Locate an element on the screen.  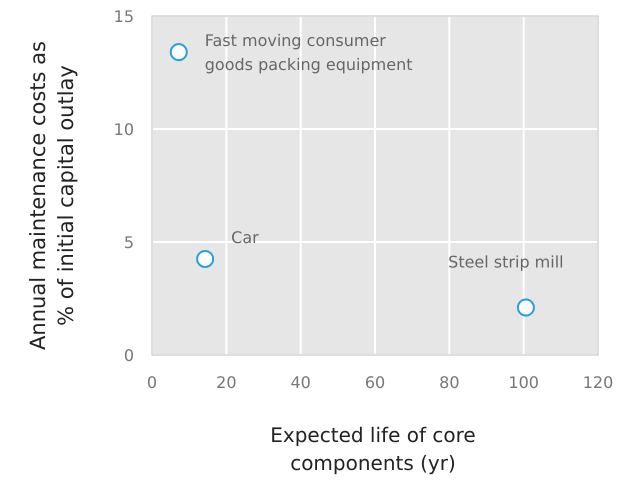
x-tick-label: 60 is located at coordinates (375, 382).